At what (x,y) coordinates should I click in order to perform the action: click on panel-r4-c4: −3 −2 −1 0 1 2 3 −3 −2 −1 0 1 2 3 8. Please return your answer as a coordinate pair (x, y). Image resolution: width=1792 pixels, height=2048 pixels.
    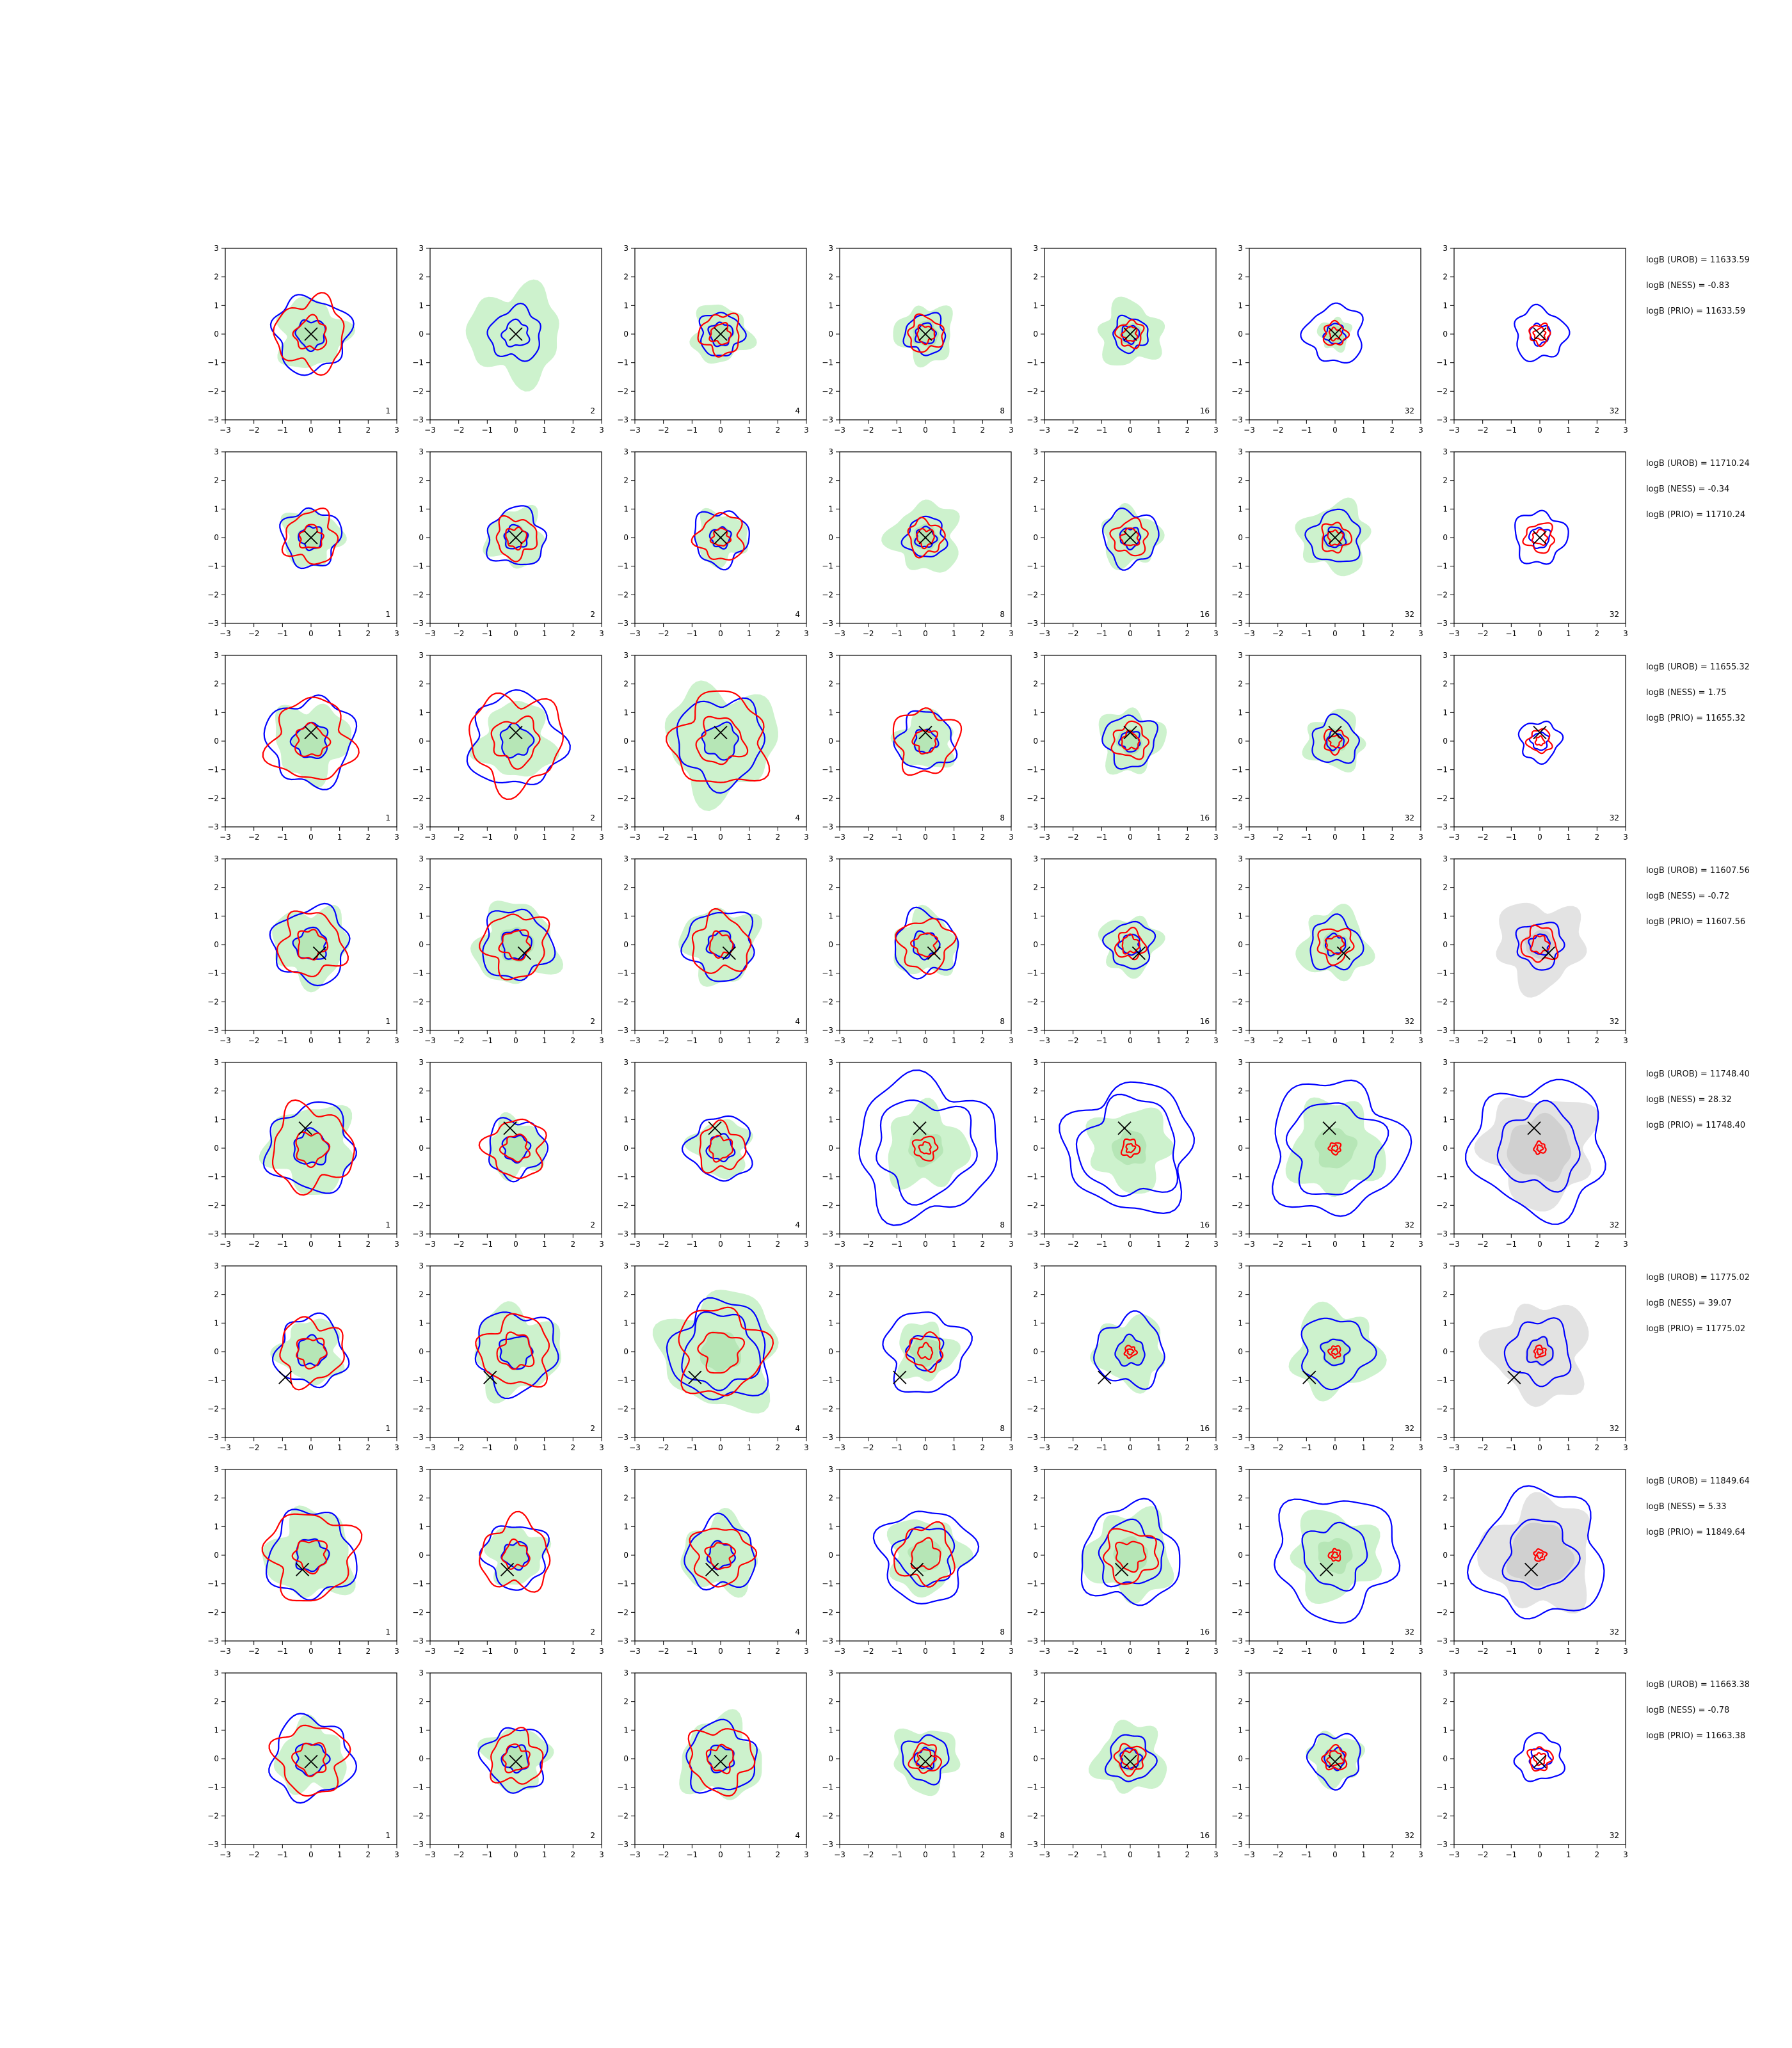
    Looking at the image, I should click on (918, 949).